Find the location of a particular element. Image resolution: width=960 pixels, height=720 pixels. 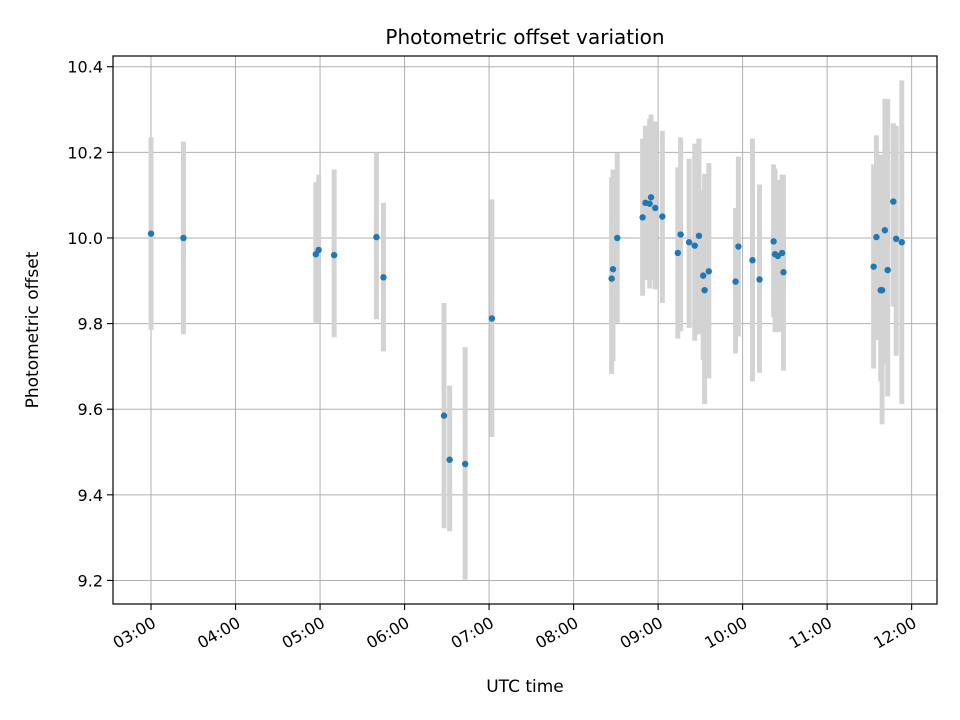

x-tick-label: 09:00 is located at coordinates (641, 633).